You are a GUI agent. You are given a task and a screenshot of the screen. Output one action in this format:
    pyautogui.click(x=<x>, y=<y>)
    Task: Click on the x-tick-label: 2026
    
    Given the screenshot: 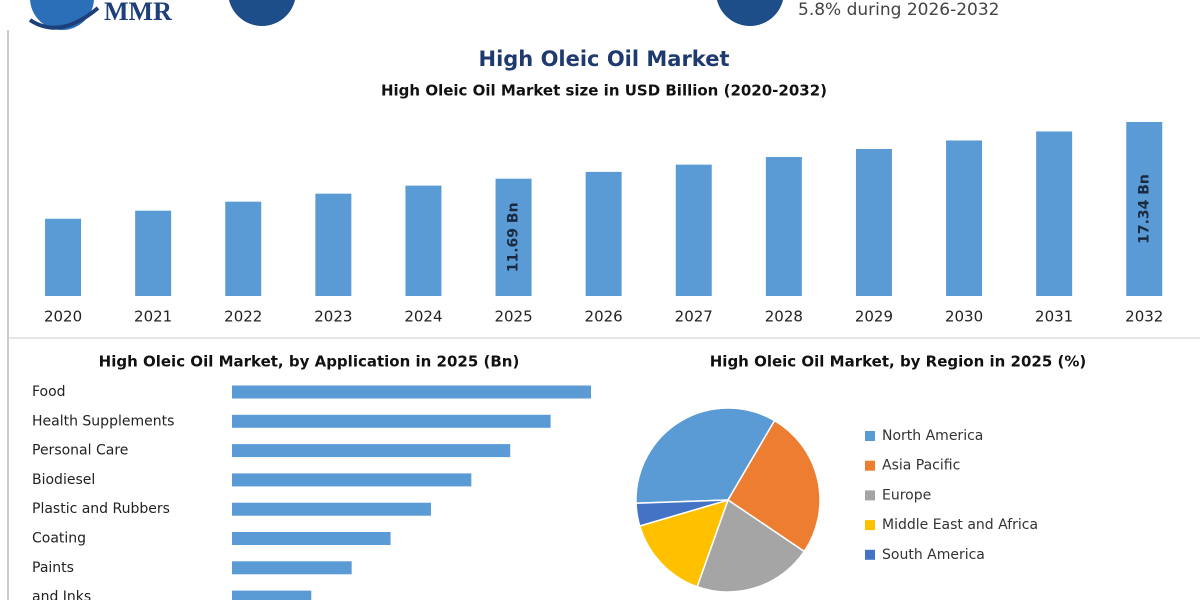 What is the action you would take?
    pyautogui.click(x=604, y=317)
    